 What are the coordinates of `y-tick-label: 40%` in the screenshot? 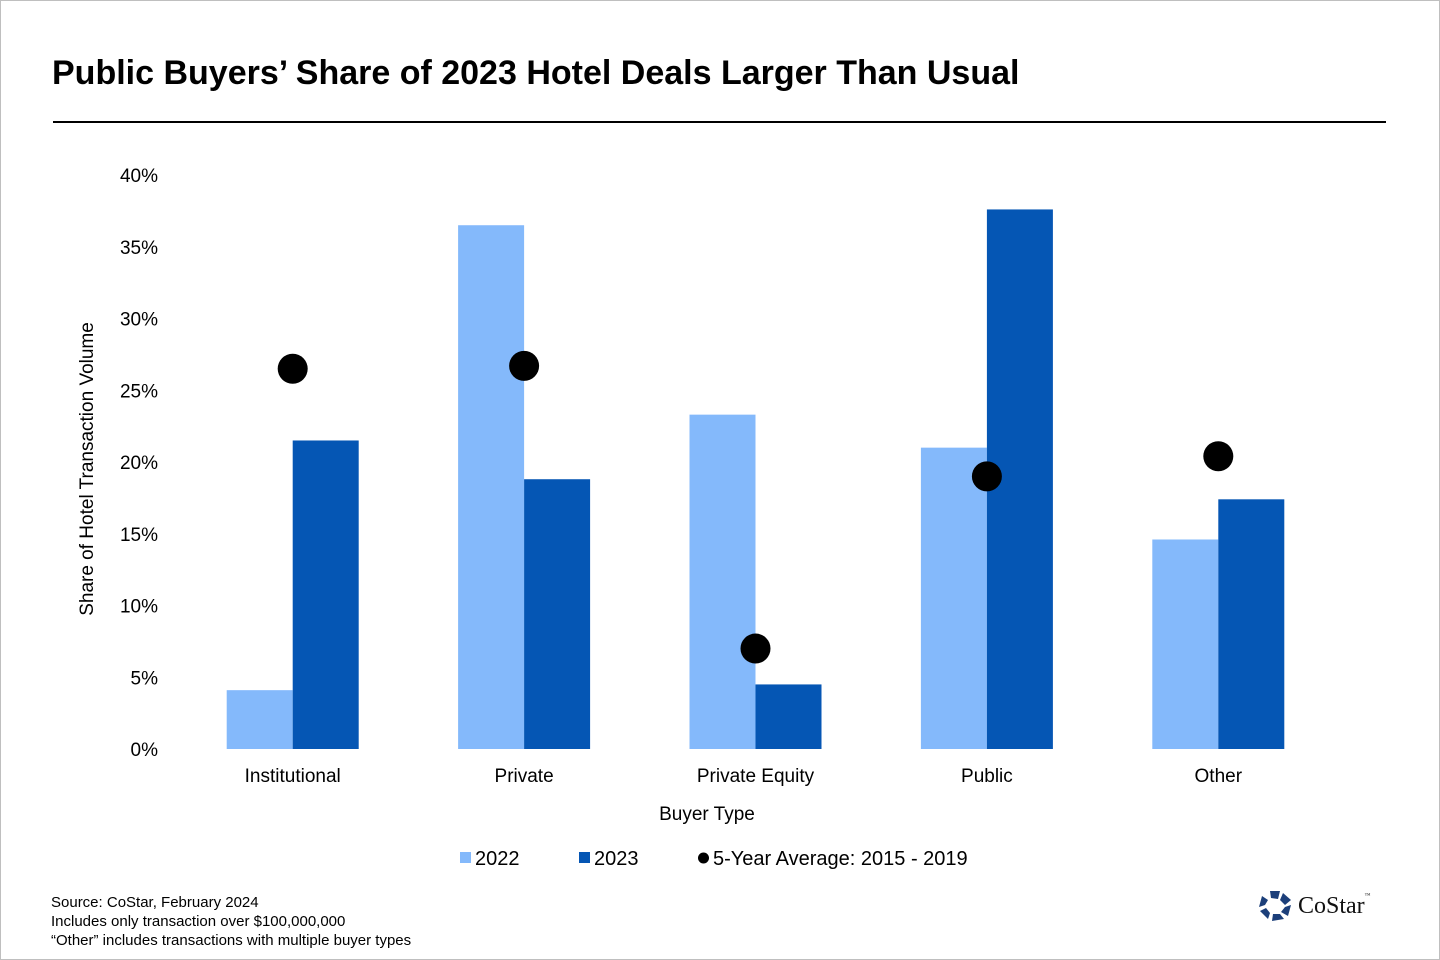 It's located at (139, 176).